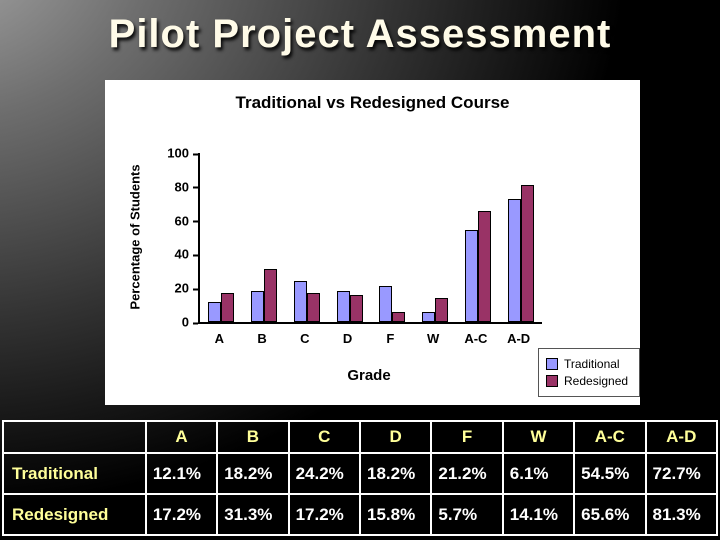 This screenshot has height=540, width=720. What do you see at coordinates (253, 514) in the screenshot?
I see `table-cell-redesigned-B: 31.3%` at bounding box center [253, 514].